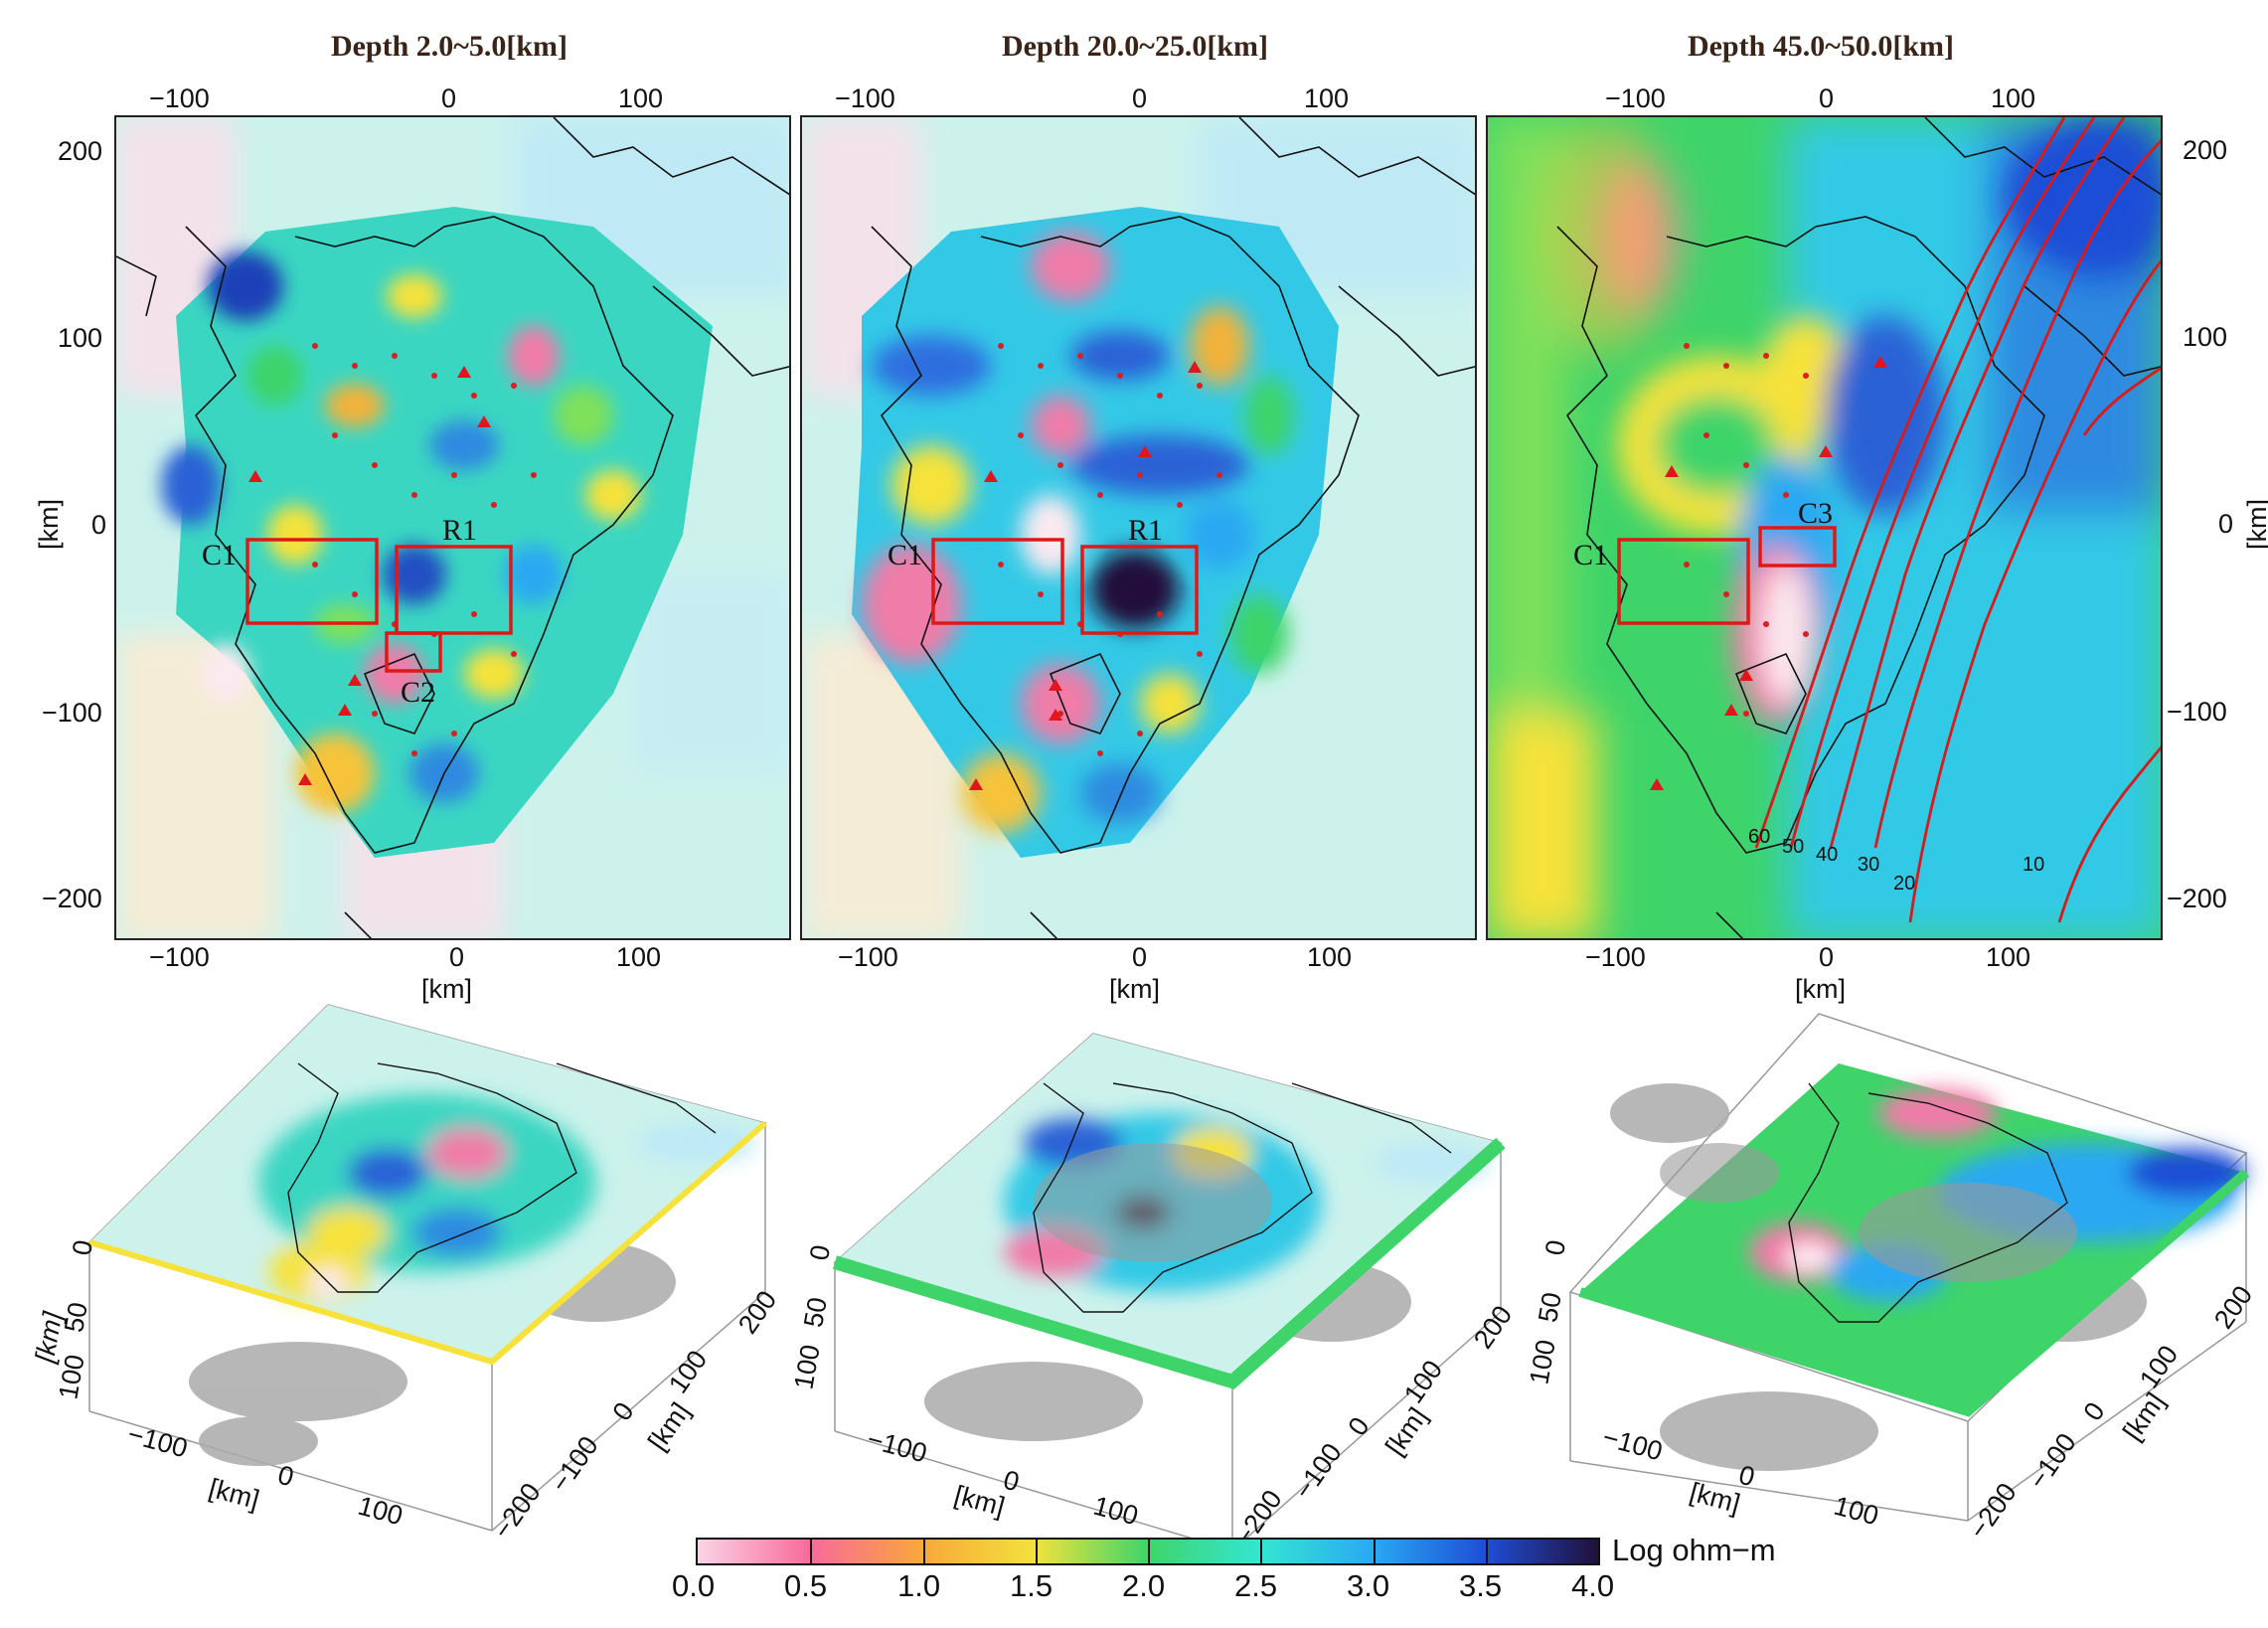  I want to click on p2-x-axis-label: [km], so click(1134, 989).